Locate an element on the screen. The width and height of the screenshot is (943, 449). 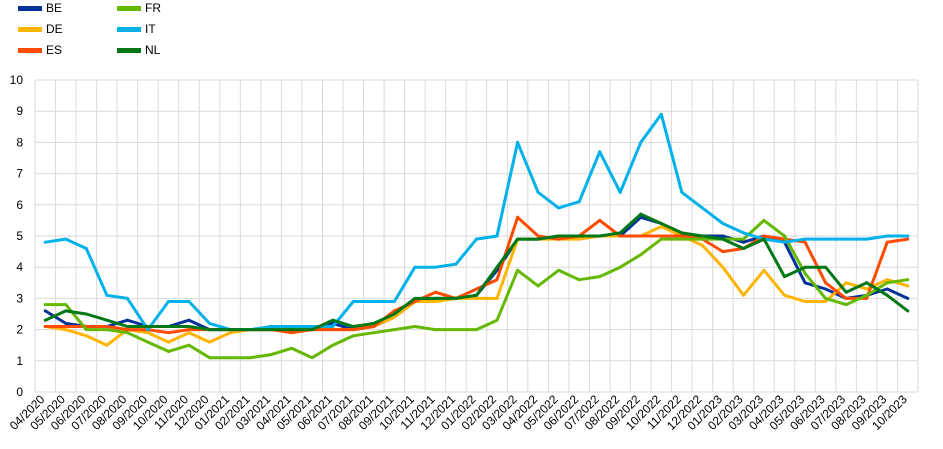
legend-label-fr: FR is located at coordinates (153, 8).